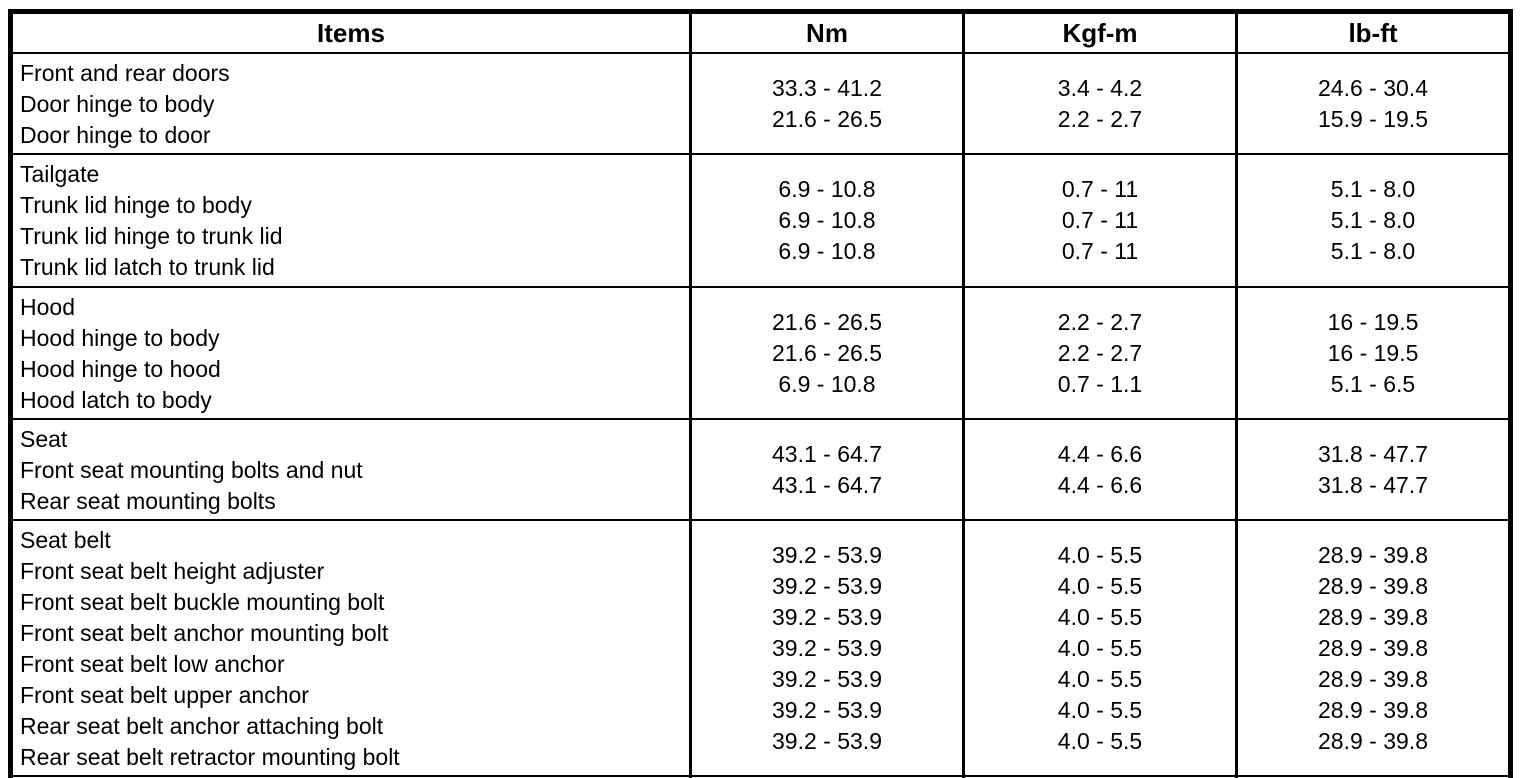 This screenshot has height=778, width=1520. I want to click on nm-value-cell: 21.6 - 26.5 21.6 - 26.5 6.9 - 10.8, so click(827, 353).